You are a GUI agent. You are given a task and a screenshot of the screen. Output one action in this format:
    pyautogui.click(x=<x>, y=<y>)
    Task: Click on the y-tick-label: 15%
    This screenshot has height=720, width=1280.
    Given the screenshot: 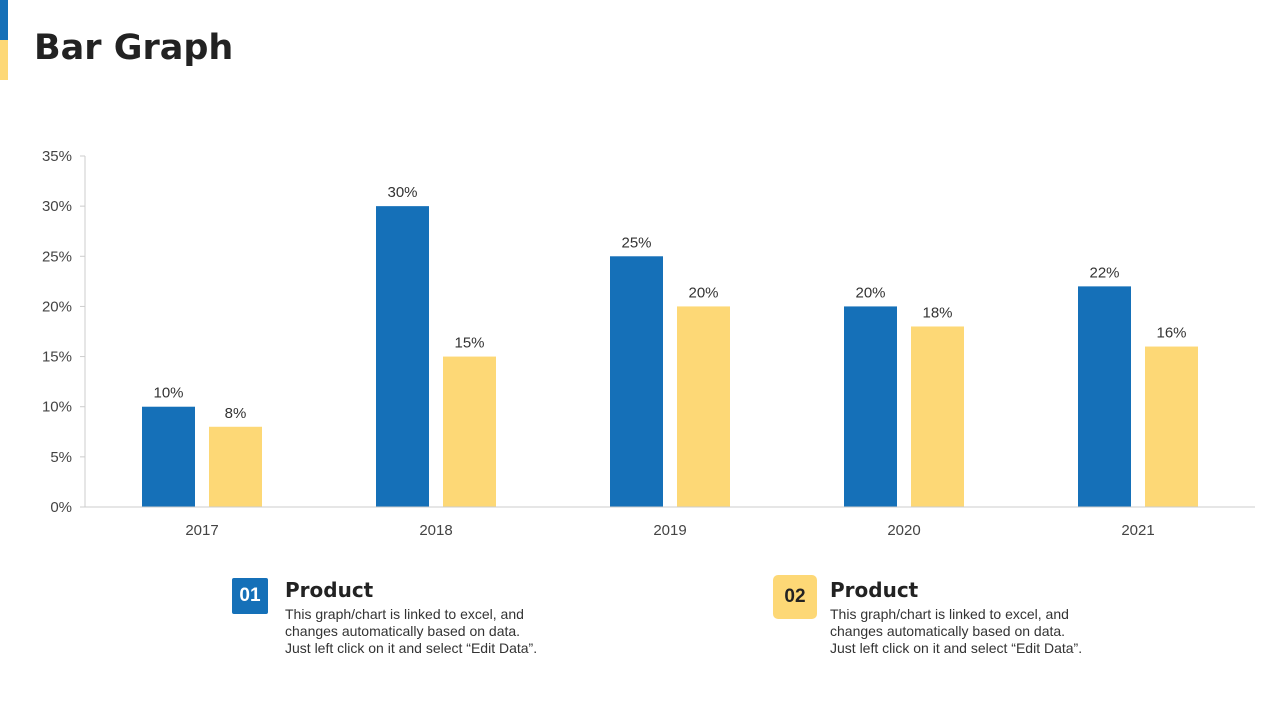 What is the action you would take?
    pyautogui.click(x=57, y=357)
    